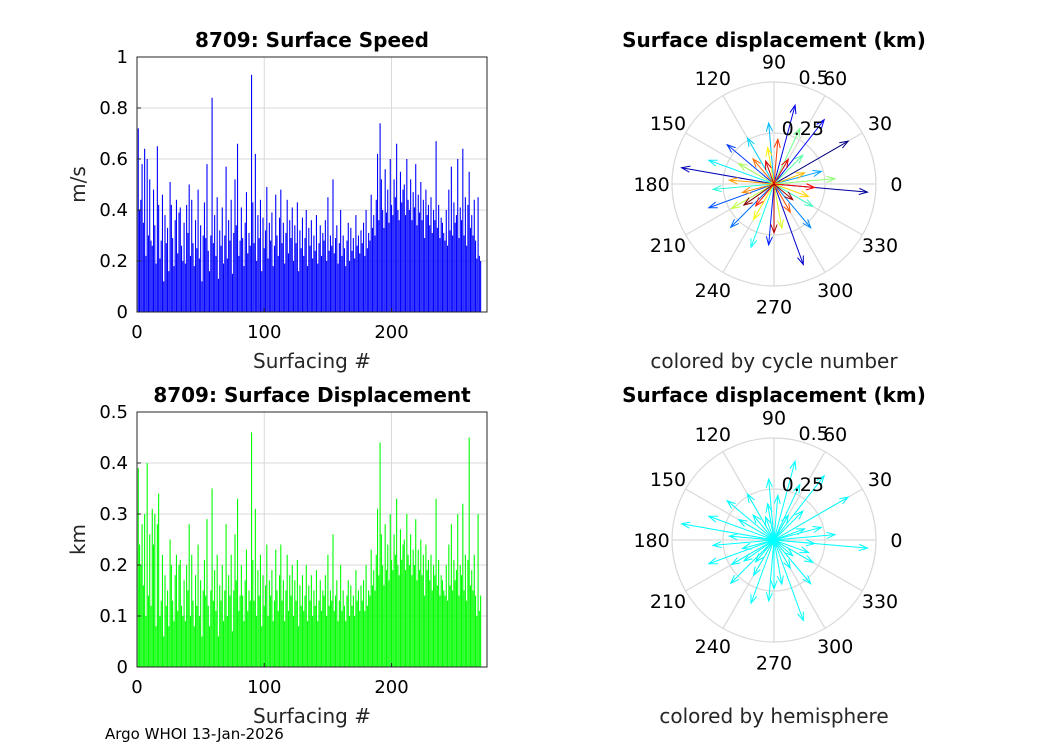 The width and height of the screenshot is (1050, 750). Describe the element at coordinates (713, 291) in the screenshot. I see `angle-label: 240` at that location.